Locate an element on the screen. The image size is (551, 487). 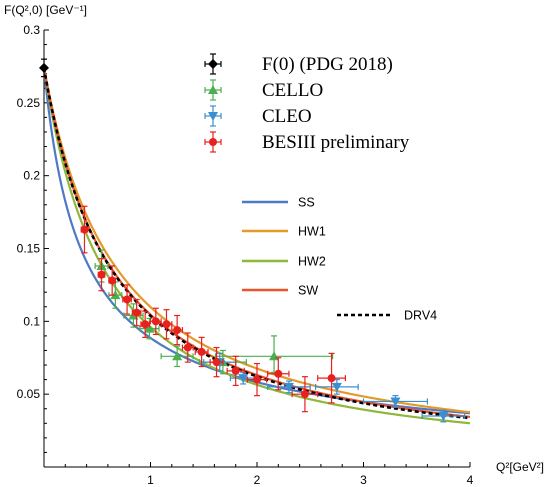
legend-label: DRV4 is located at coordinates (420, 316).